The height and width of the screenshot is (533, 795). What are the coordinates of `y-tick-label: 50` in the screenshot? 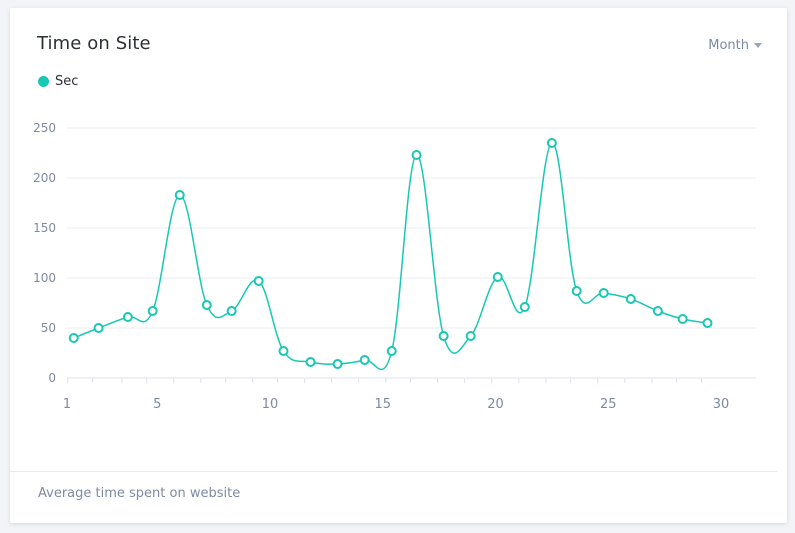 It's located at (48, 328).